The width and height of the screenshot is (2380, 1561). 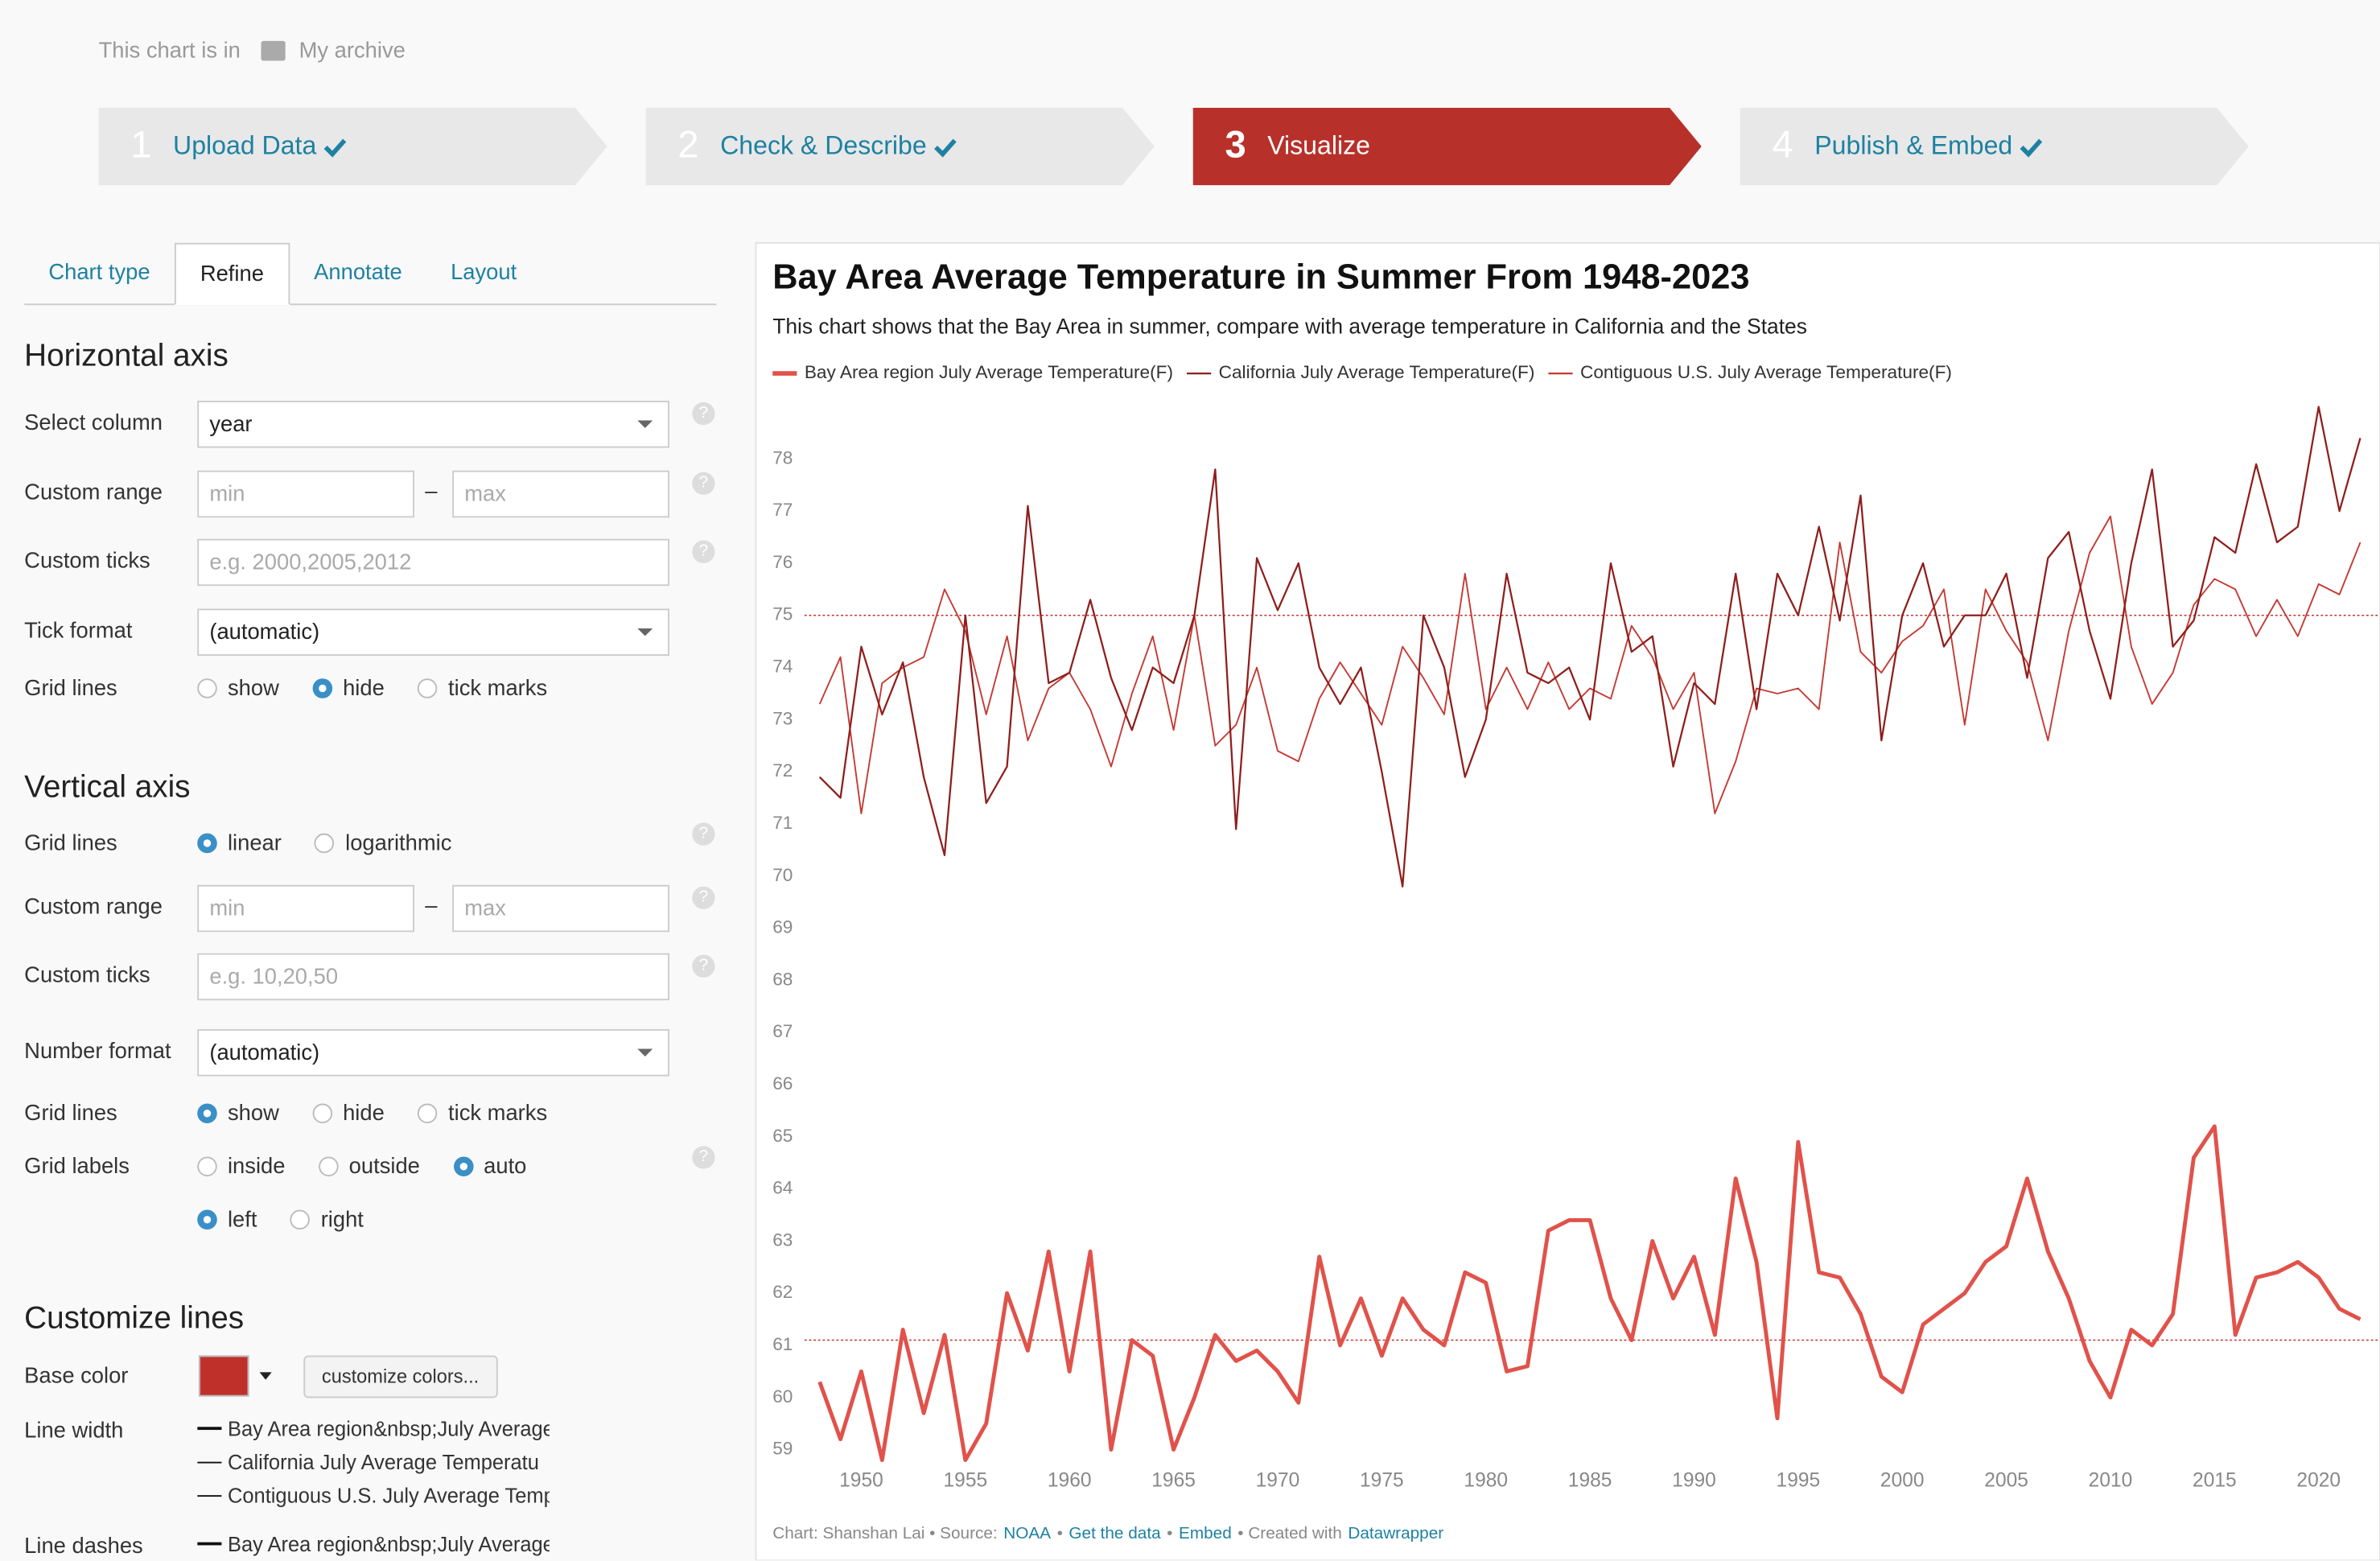 I want to click on radio-option: inside, so click(x=241, y=1167).